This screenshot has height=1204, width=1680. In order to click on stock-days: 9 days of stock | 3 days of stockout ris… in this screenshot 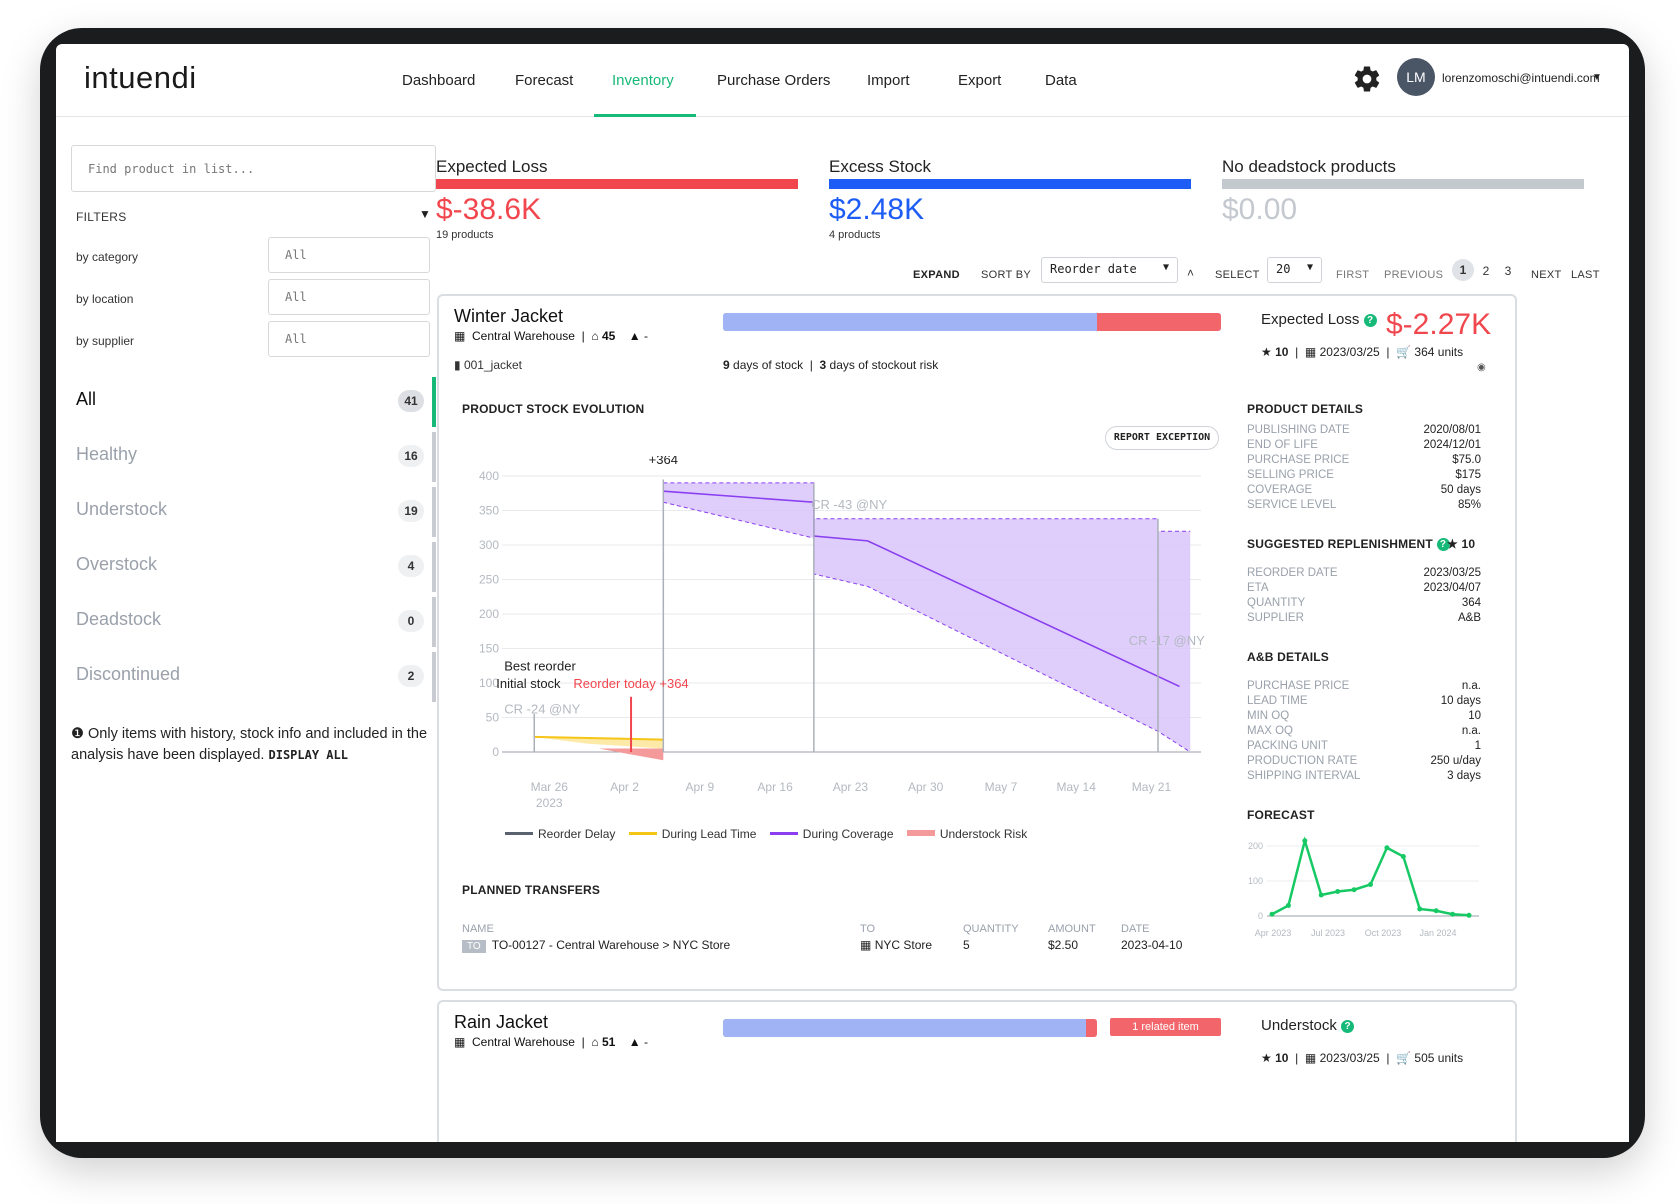, I will do `click(831, 365)`.